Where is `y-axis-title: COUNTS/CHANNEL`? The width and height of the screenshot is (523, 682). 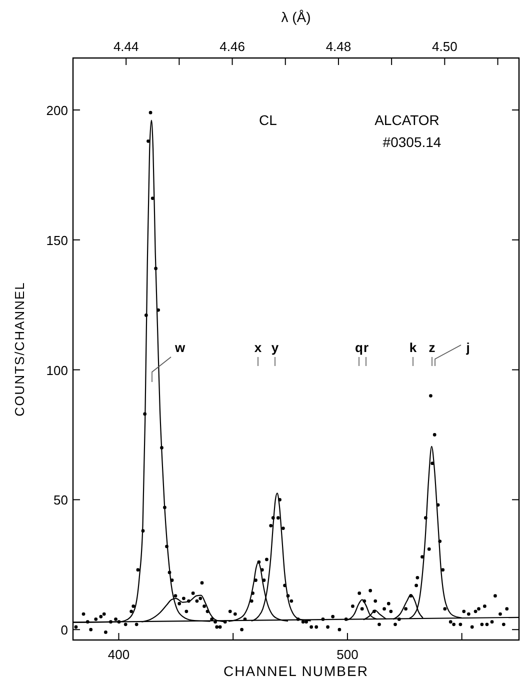 y-axis-title: COUNTS/CHANNEL is located at coordinates (19, 349).